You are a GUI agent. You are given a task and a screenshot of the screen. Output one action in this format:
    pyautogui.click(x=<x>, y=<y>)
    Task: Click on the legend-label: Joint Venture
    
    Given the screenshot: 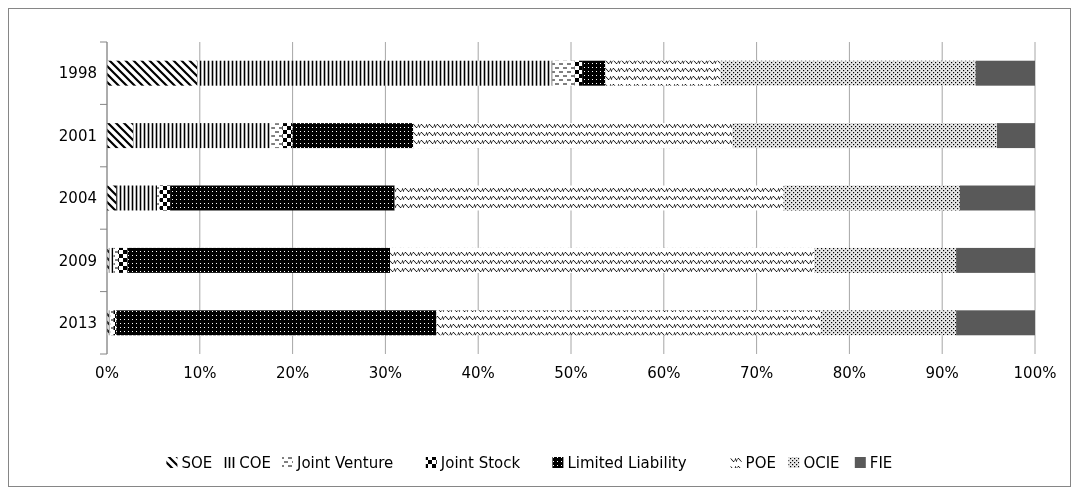 What is the action you would take?
    pyautogui.click(x=345, y=463)
    